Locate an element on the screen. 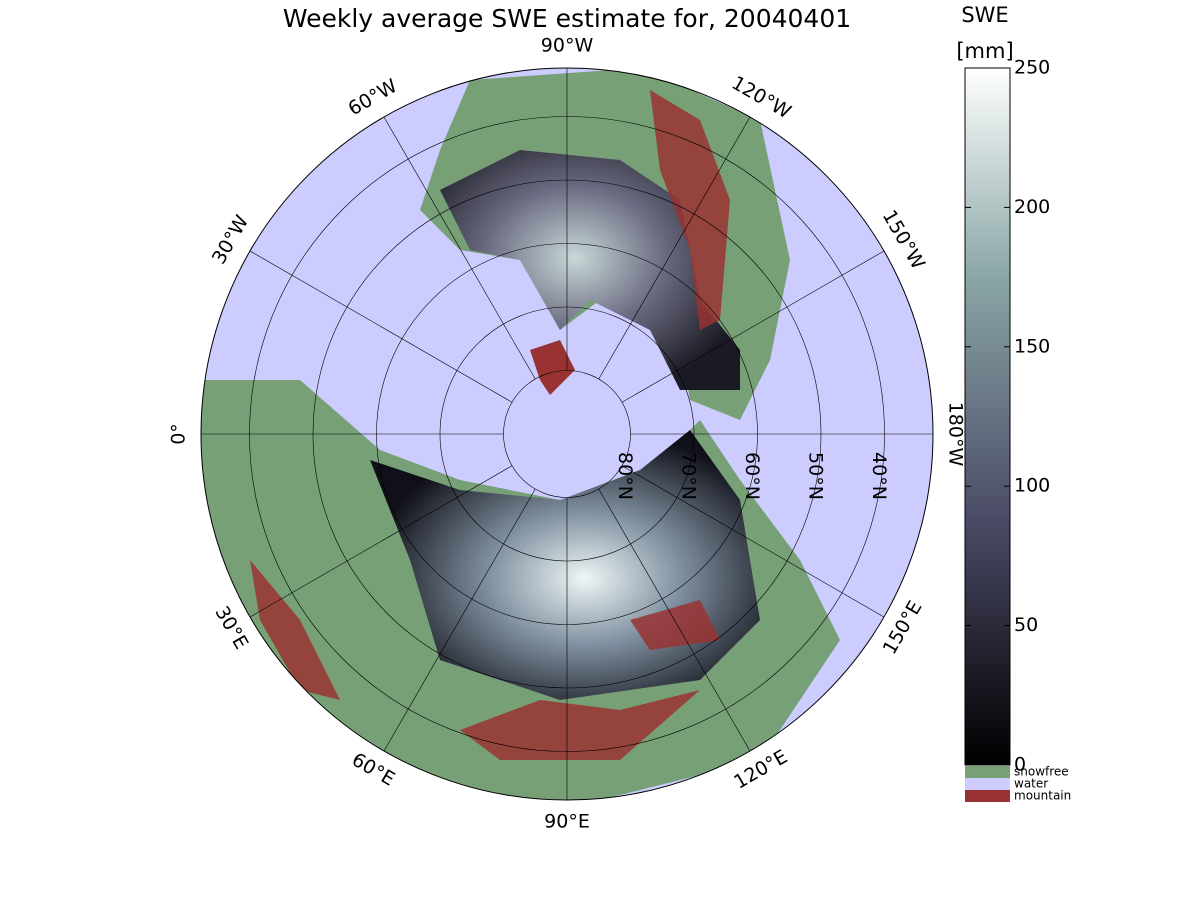  colorbar-title: SWE is located at coordinates (984, 15).